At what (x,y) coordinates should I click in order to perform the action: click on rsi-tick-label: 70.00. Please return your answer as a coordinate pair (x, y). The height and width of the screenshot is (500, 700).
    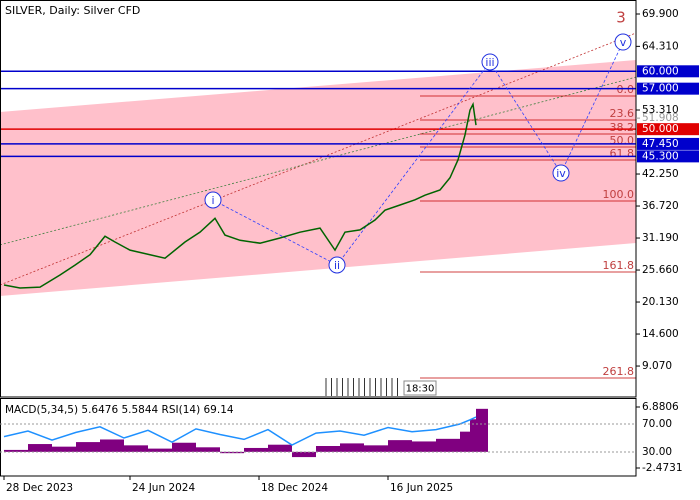
    Looking at the image, I should click on (657, 424).